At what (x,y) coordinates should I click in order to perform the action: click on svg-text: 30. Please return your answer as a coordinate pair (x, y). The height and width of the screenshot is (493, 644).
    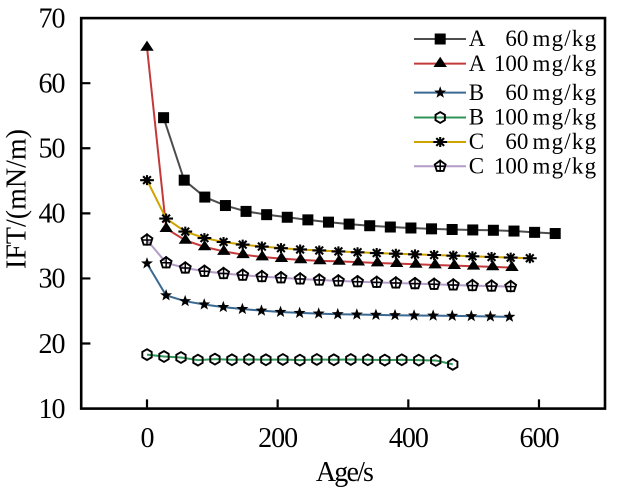
    Looking at the image, I should click on (52, 279).